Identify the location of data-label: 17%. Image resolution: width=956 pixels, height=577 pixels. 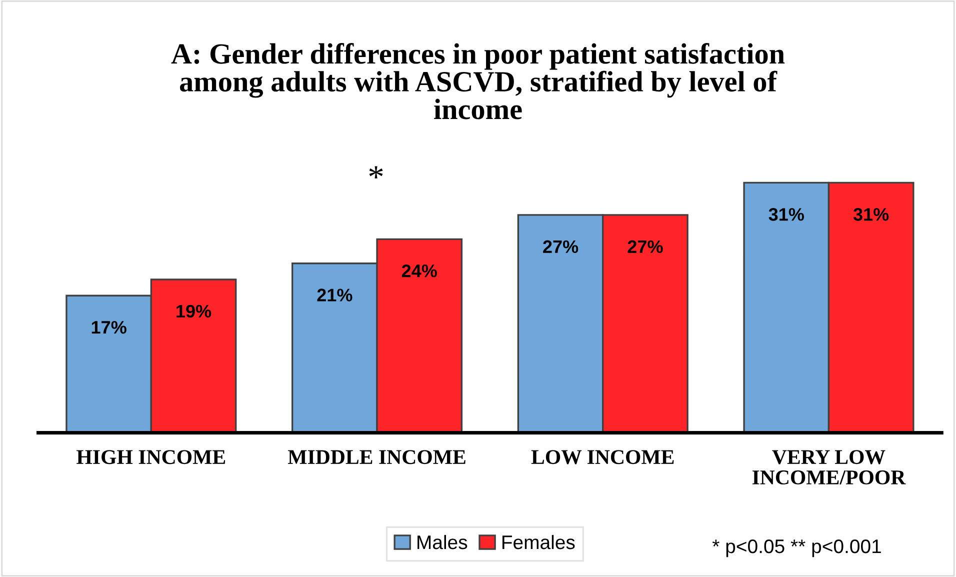
(109, 327).